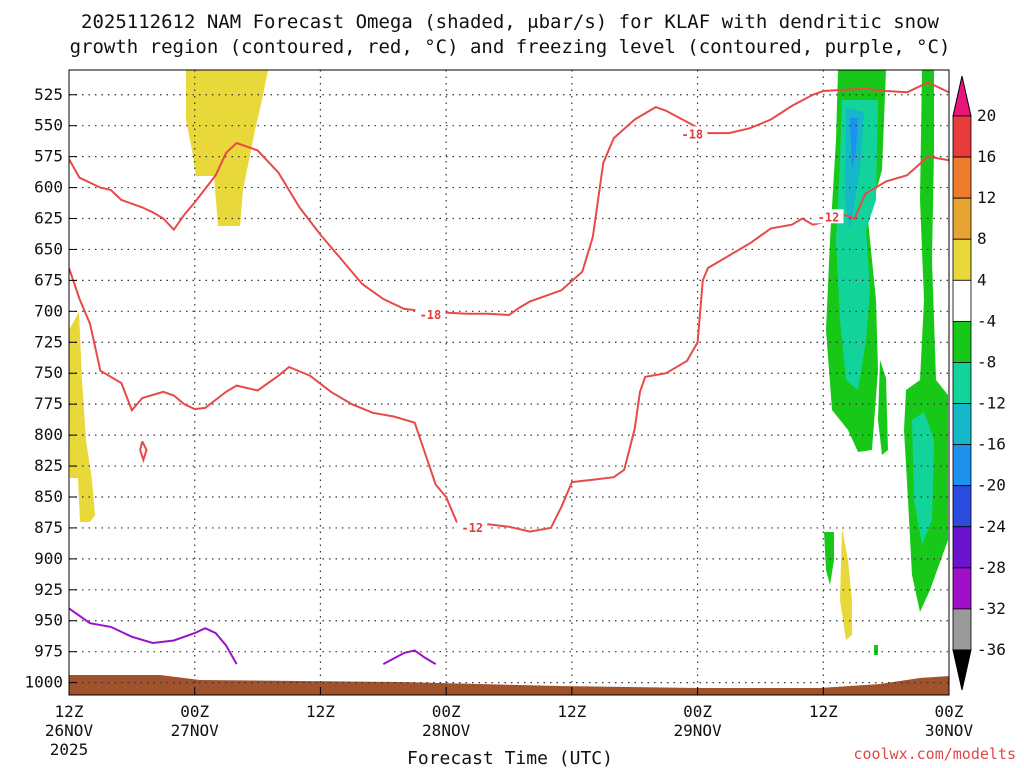 This screenshot has height=768, width=1024. I want to click on x-tick-date: 29NOV, so click(697, 730).